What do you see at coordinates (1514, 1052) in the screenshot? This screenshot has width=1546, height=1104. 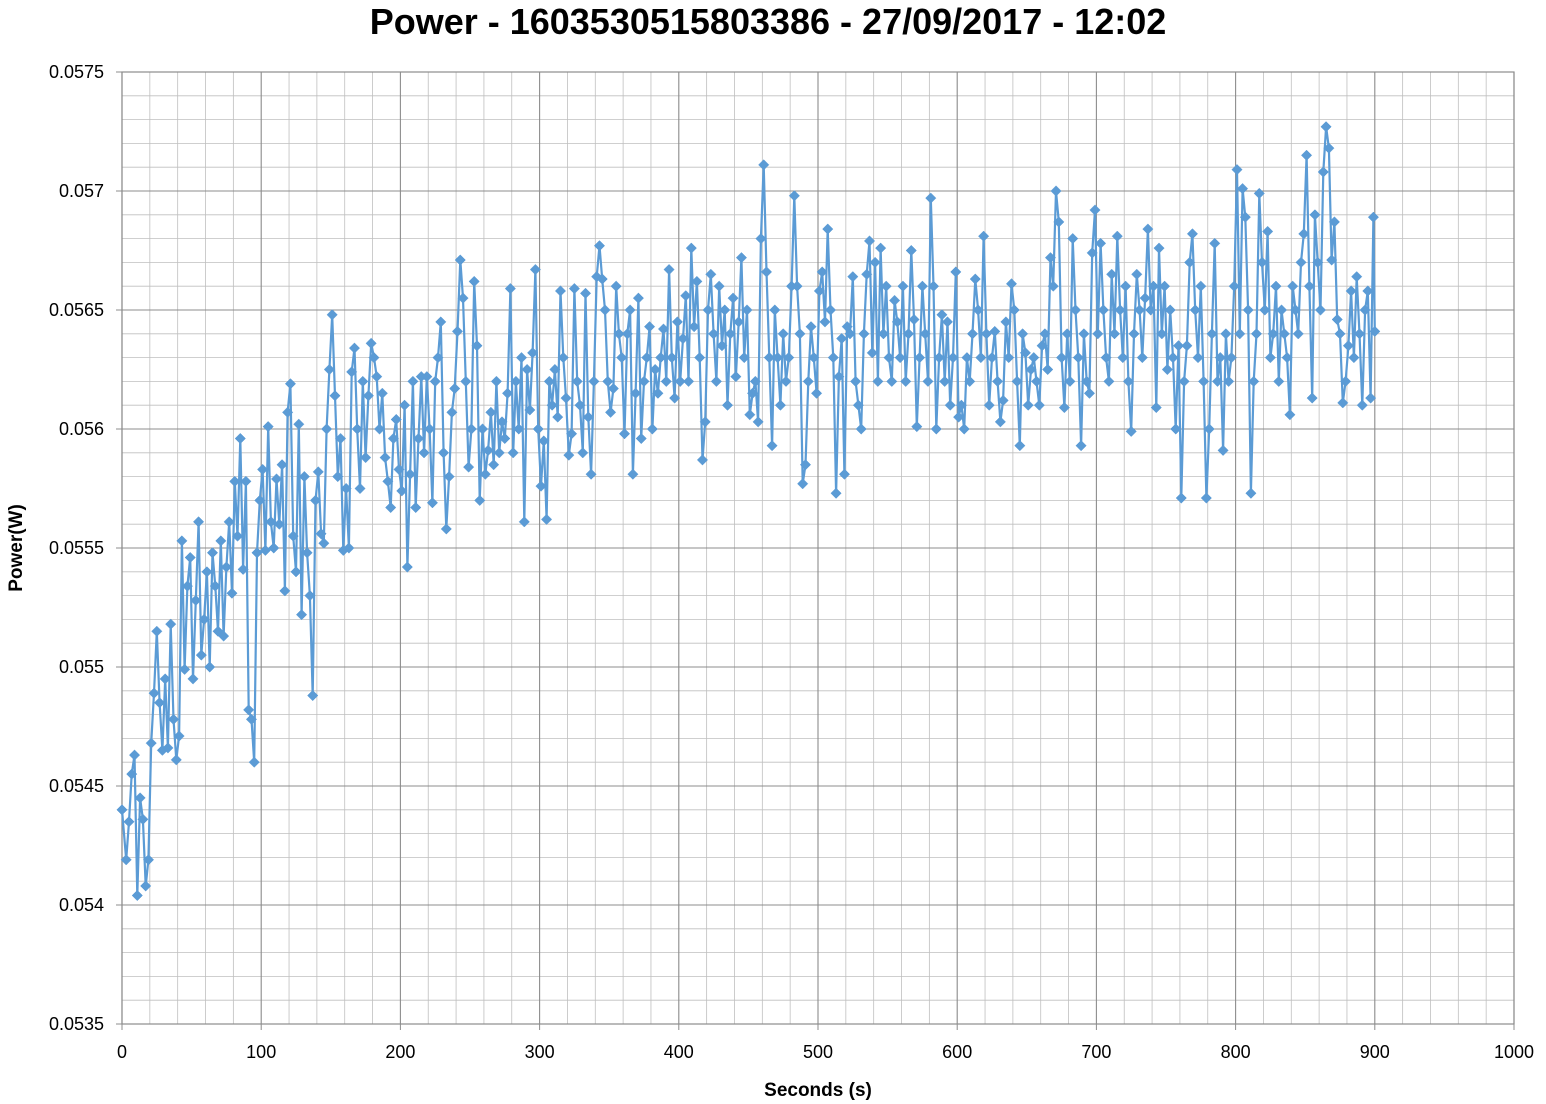 I see `x-tick-label: 1000` at bounding box center [1514, 1052].